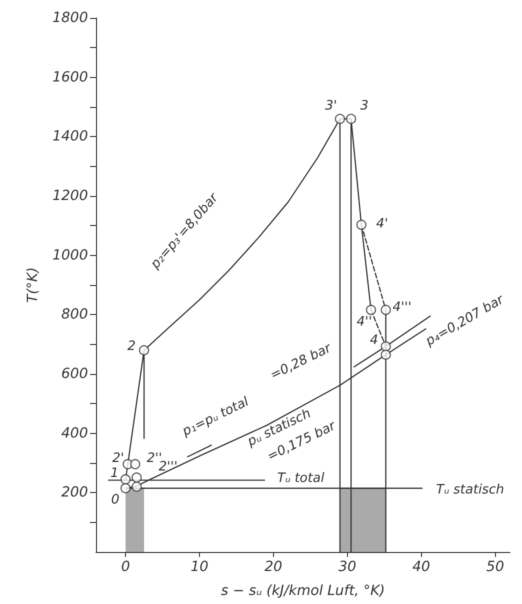 The height and width of the screenshot is (604, 522). I want to click on annotation: 2''', so click(168, 466).